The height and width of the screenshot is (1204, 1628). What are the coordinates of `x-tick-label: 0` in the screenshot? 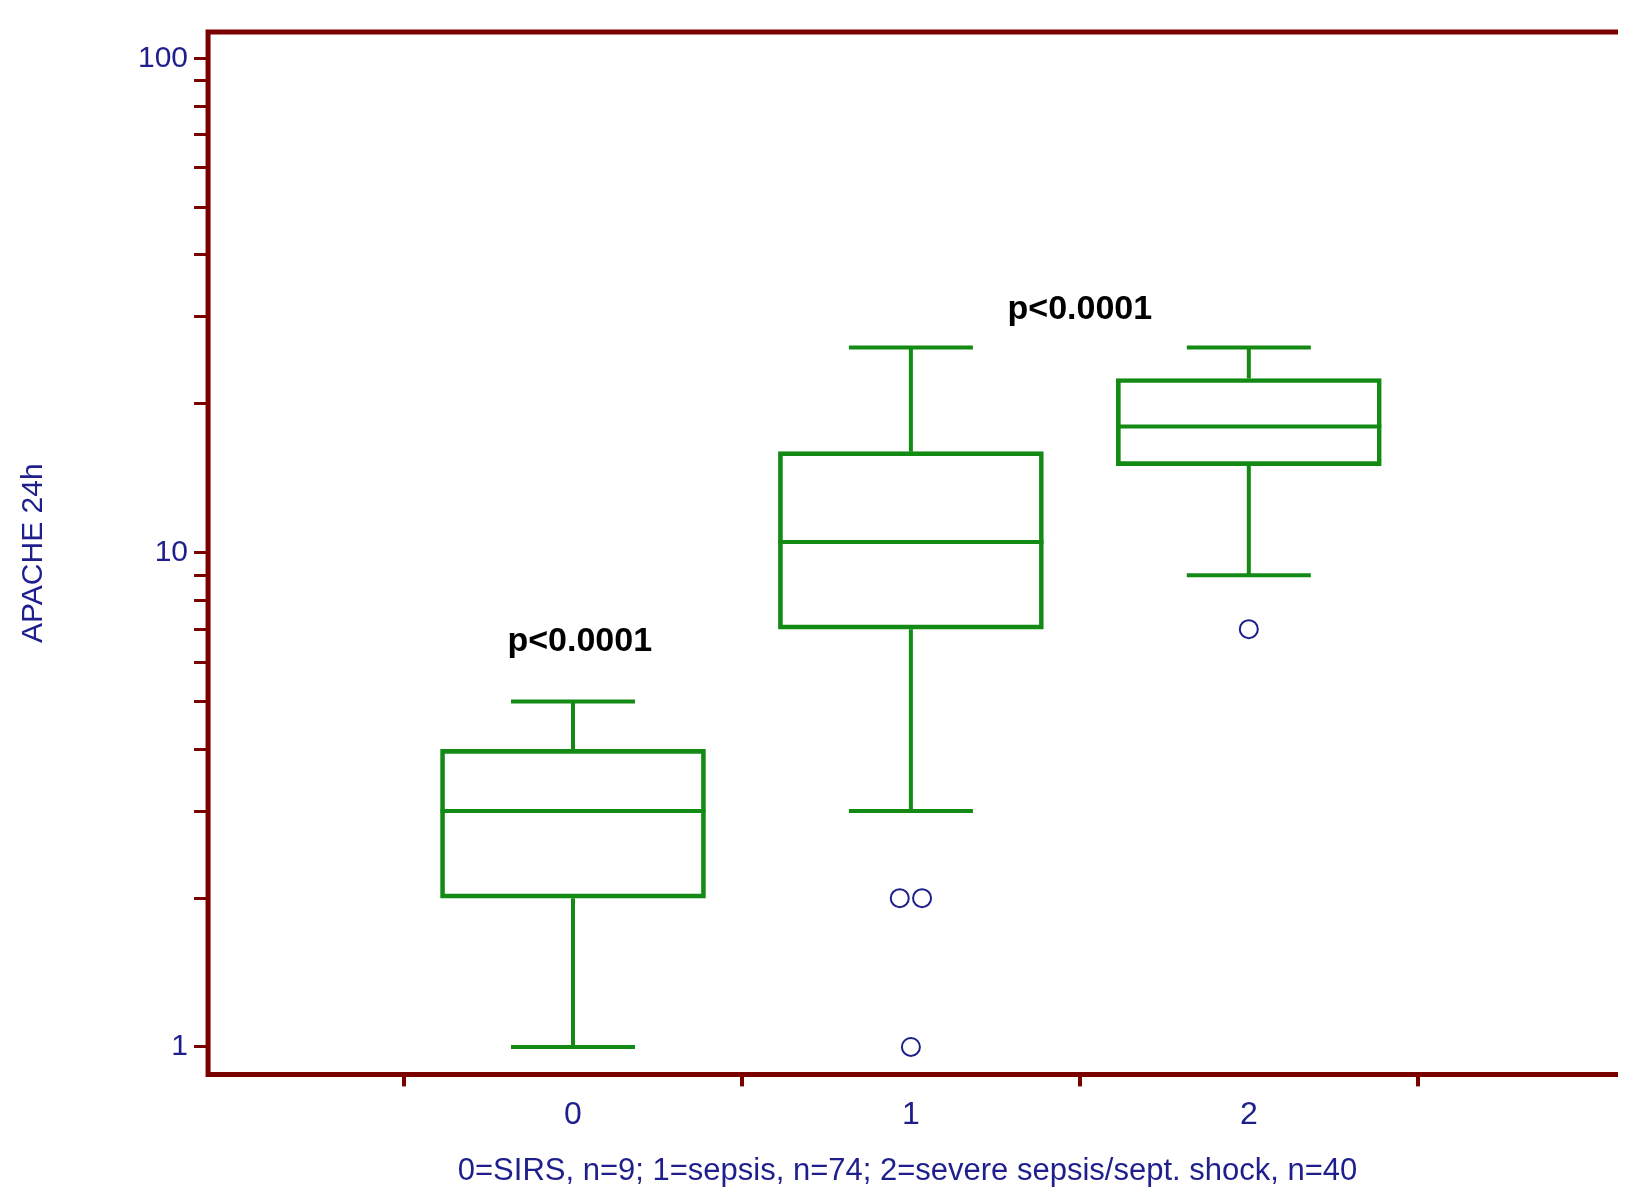 It's located at (573, 1113).